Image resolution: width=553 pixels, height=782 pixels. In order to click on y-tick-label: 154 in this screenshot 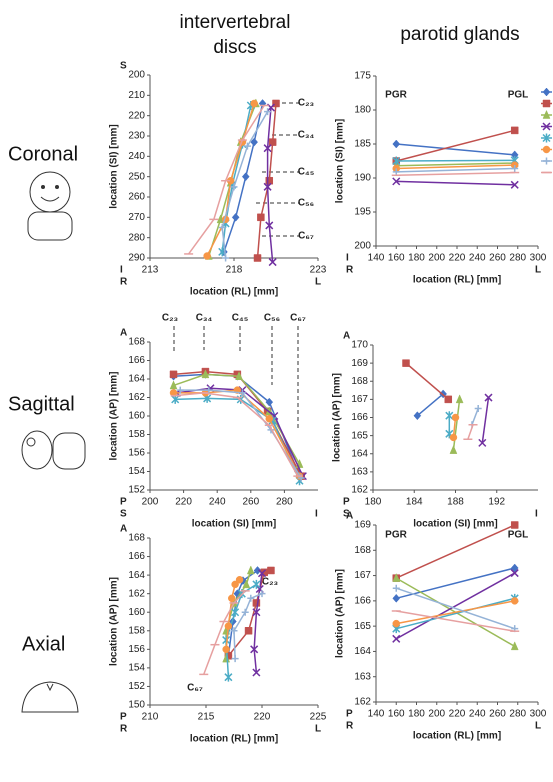, I will do `click(136, 668)`.